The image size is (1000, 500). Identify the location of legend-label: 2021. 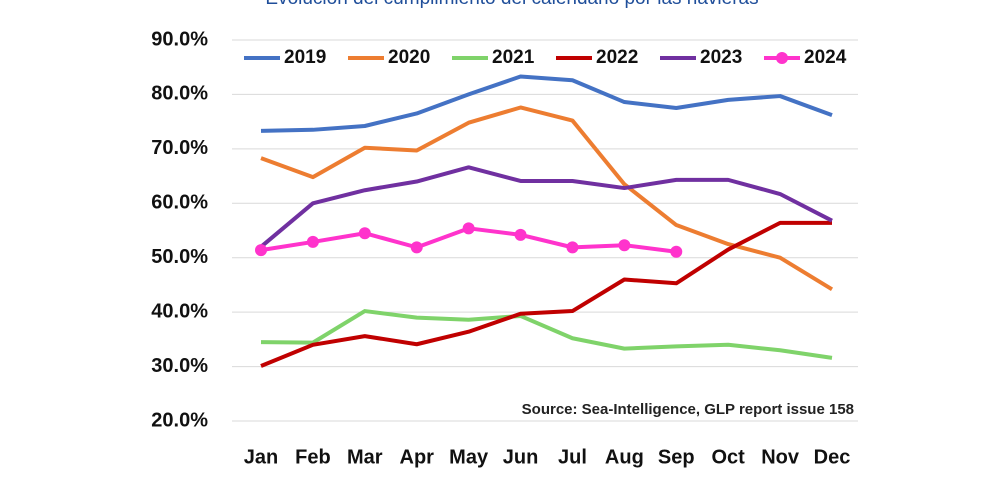
(513, 57).